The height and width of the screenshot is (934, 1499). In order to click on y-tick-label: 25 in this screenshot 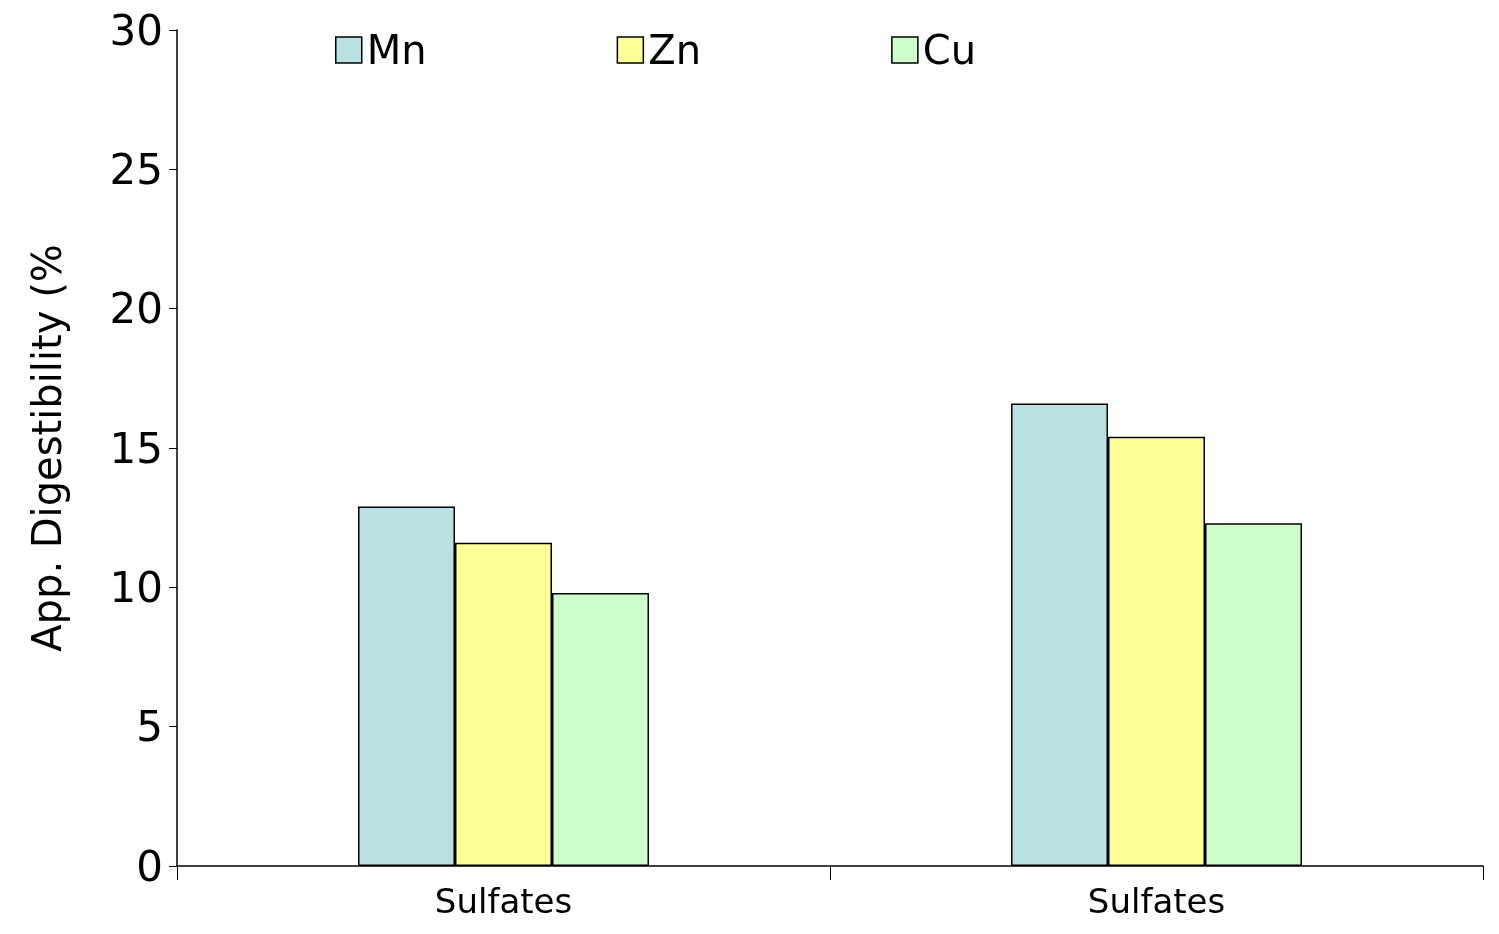, I will do `click(136, 169)`.